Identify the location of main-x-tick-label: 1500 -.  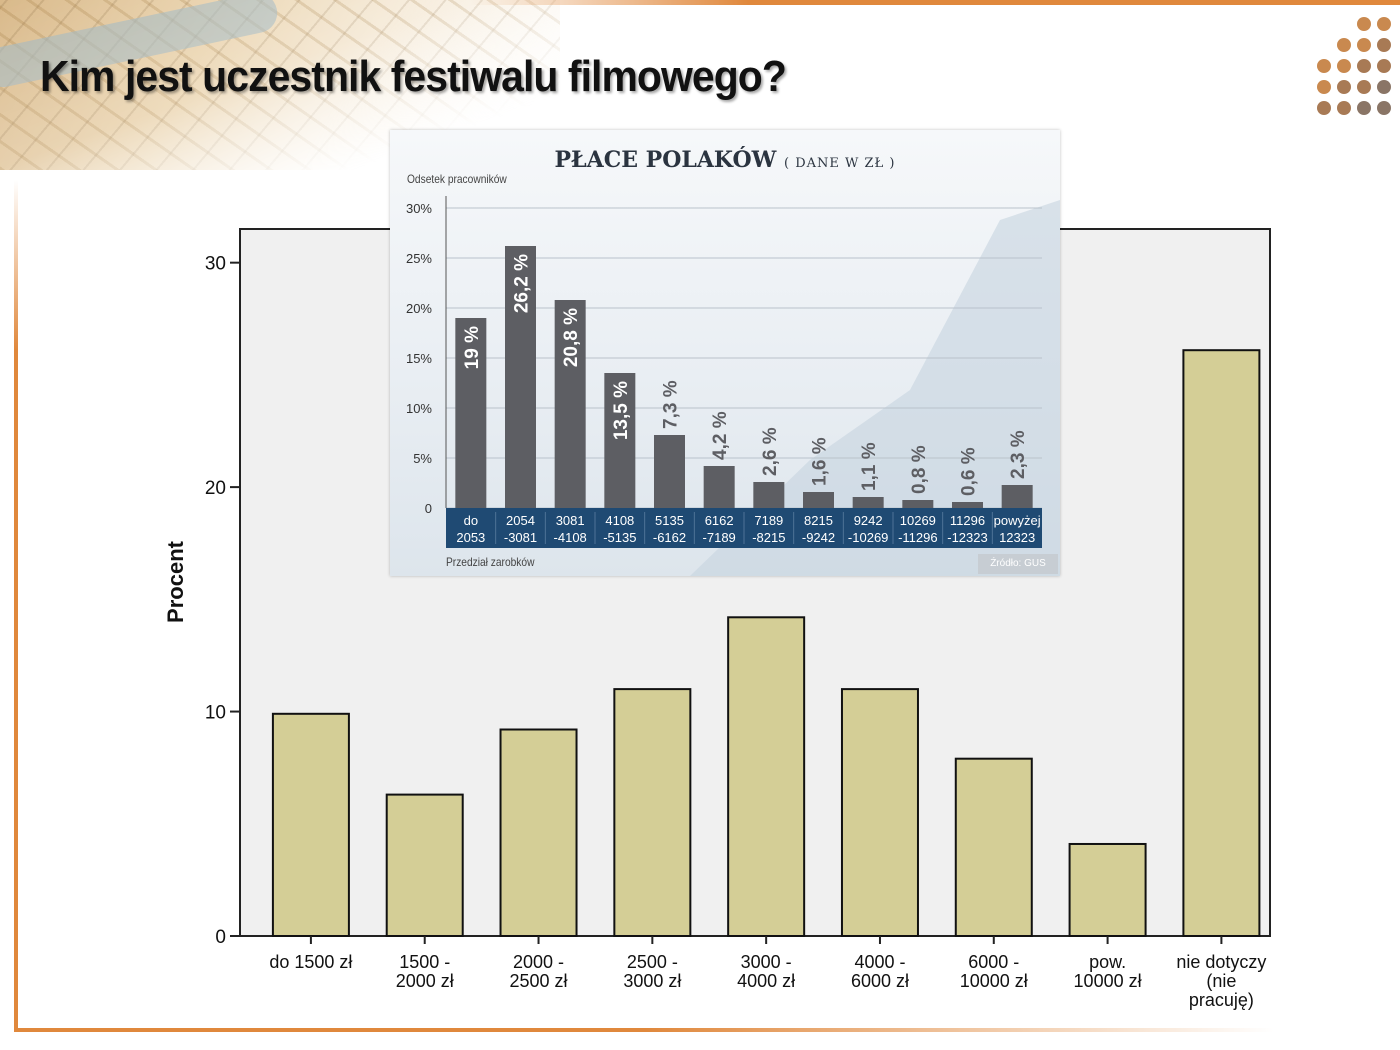
(424, 962).